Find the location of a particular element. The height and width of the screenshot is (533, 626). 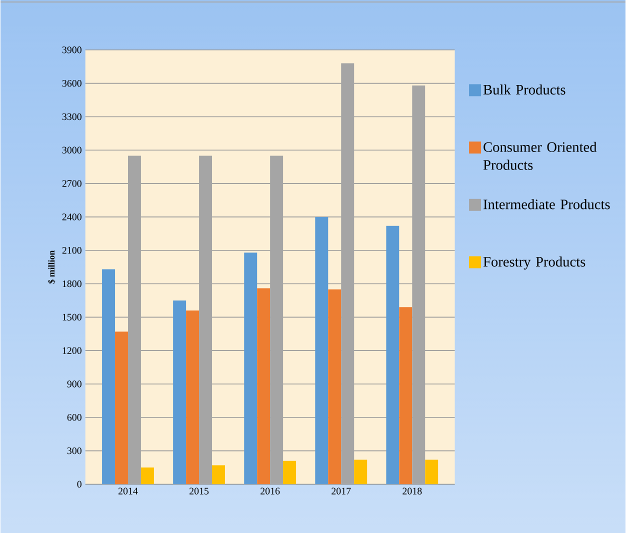

y-tick-label: 3600 is located at coordinates (72, 83).